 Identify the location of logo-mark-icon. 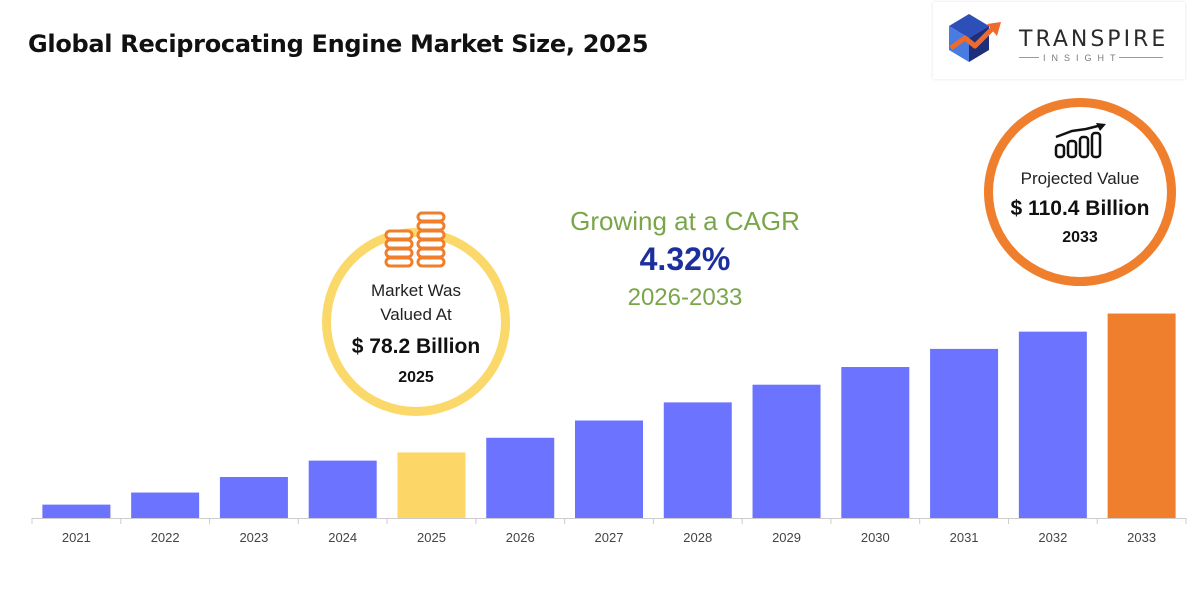
(975, 38).